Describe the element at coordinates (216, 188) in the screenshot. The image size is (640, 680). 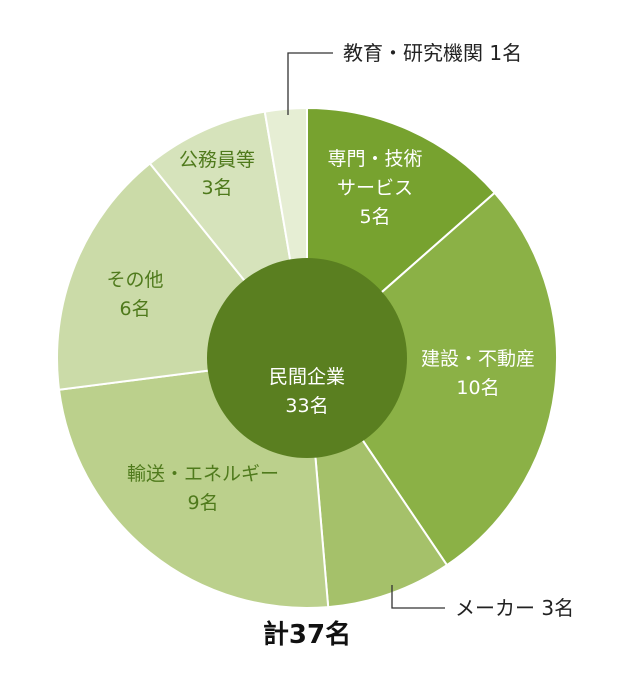
I see `label-public-servants-value: 3名` at that location.